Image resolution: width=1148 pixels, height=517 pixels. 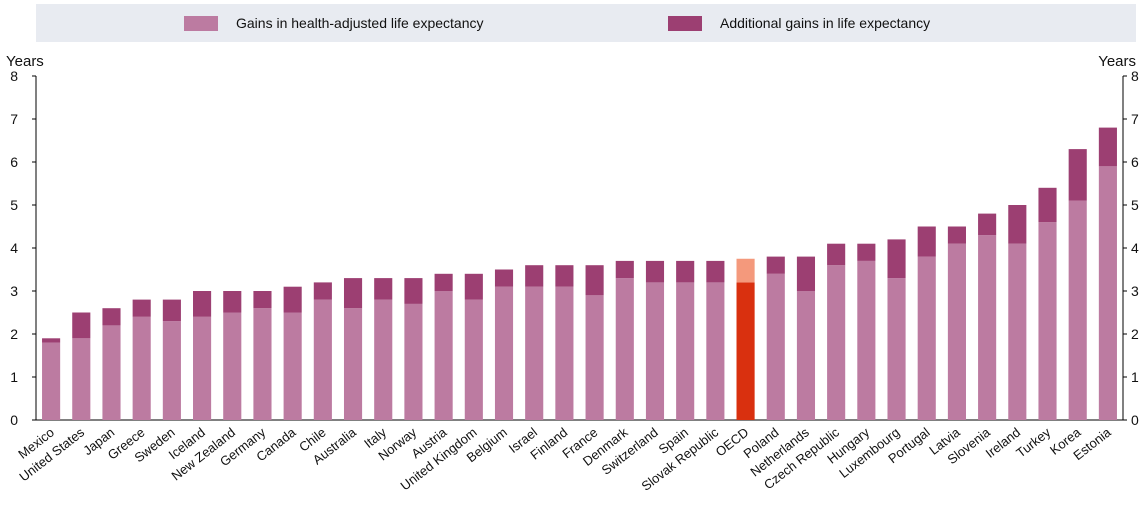 What do you see at coordinates (1003, 443) in the screenshot?
I see `x-tick-label: Ireland` at bounding box center [1003, 443].